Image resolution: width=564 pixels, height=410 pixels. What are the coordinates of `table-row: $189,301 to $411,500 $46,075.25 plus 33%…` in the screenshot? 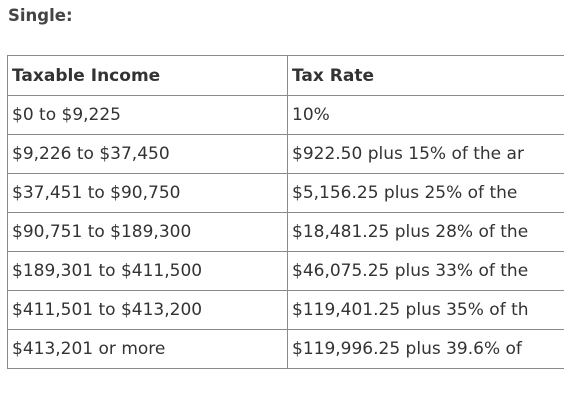 It's located at (285, 271).